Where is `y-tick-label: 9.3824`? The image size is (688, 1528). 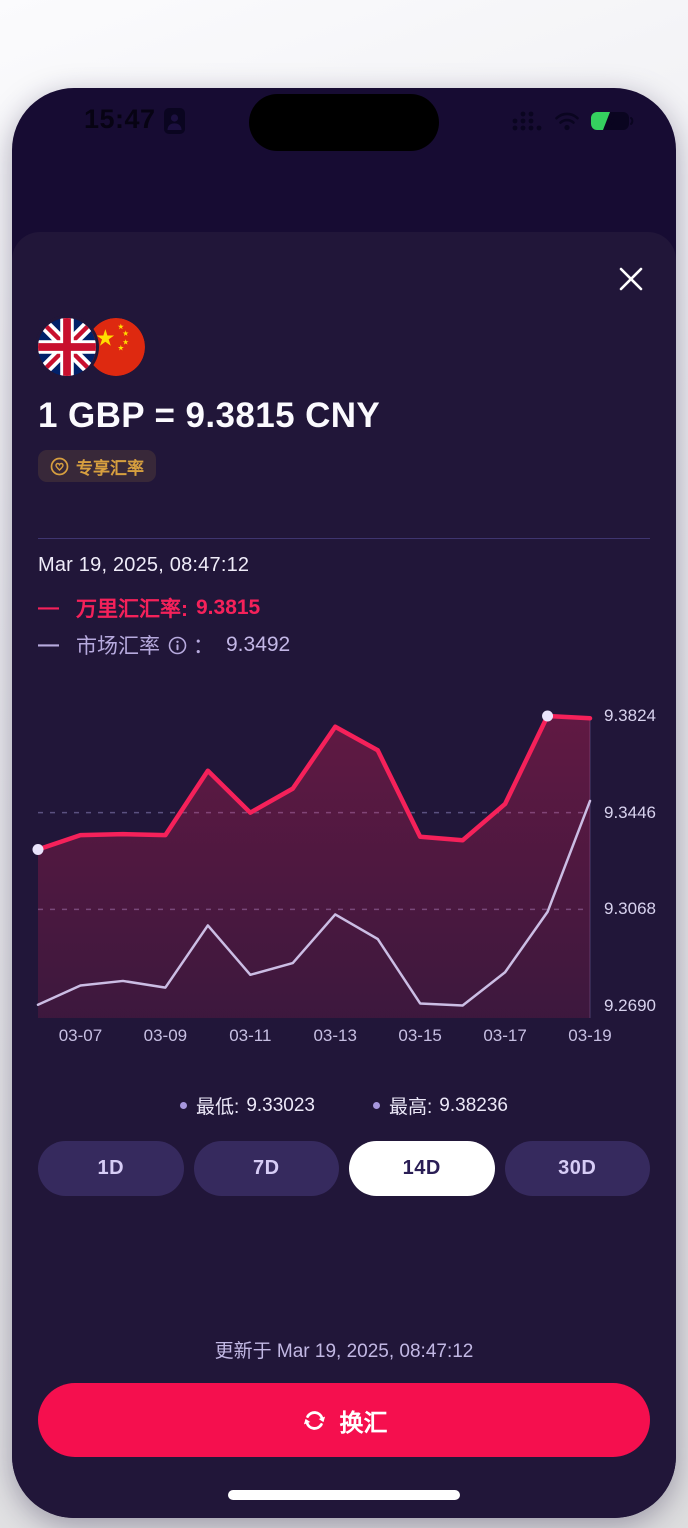
y-tick-label: 9.3824 is located at coordinates (630, 715).